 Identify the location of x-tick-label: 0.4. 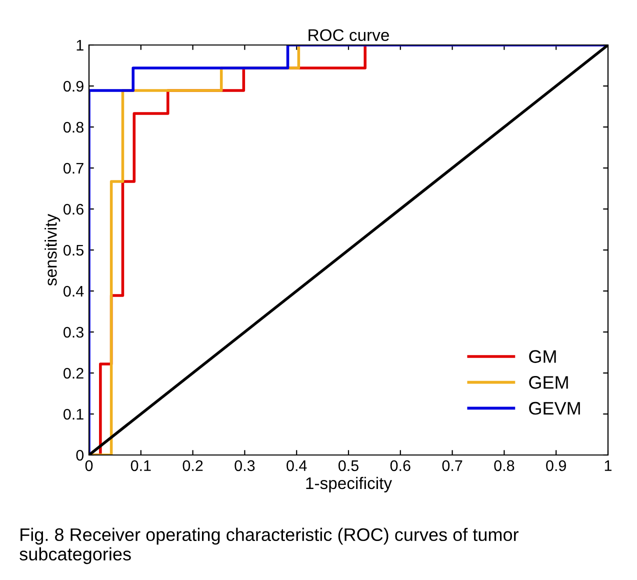
(296, 466).